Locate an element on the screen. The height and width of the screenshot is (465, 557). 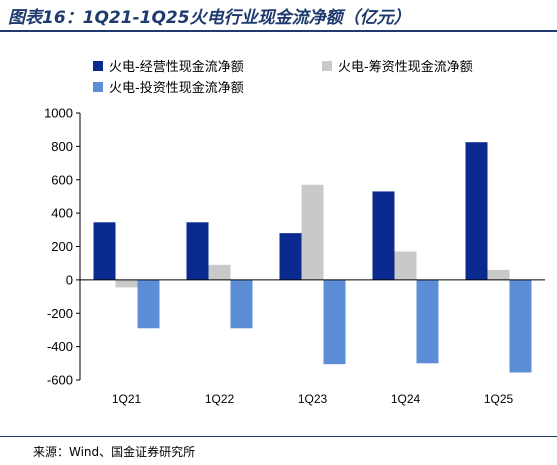
title-divider is located at coordinates (278, 31).